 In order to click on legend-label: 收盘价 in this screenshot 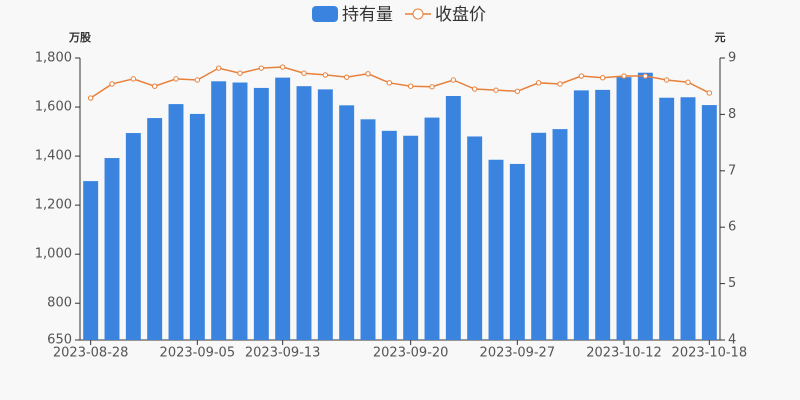, I will do `click(460, 15)`.